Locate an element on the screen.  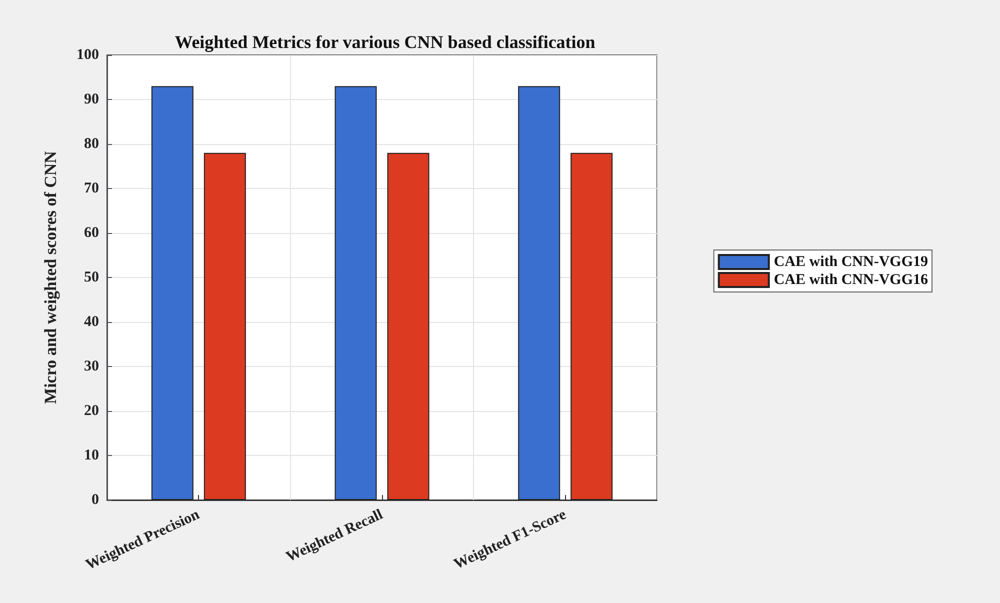
y-tick-label: 100 is located at coordinates (87, 55).